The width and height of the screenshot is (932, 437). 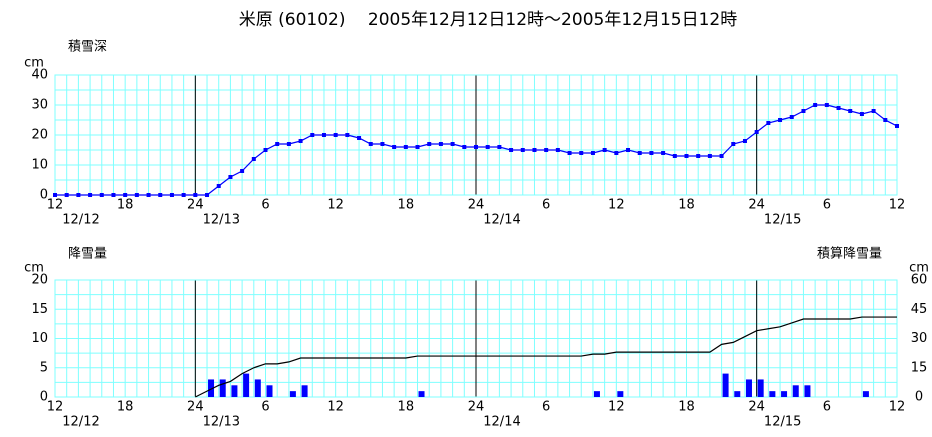 I want to click on y2-tick-label: 45, so click(x=919, y=309).